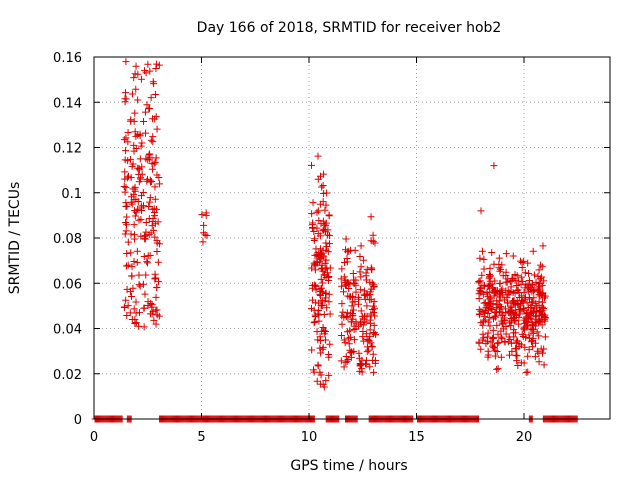  I want to click on y-tick-label: 0.02, so click(67, 375).